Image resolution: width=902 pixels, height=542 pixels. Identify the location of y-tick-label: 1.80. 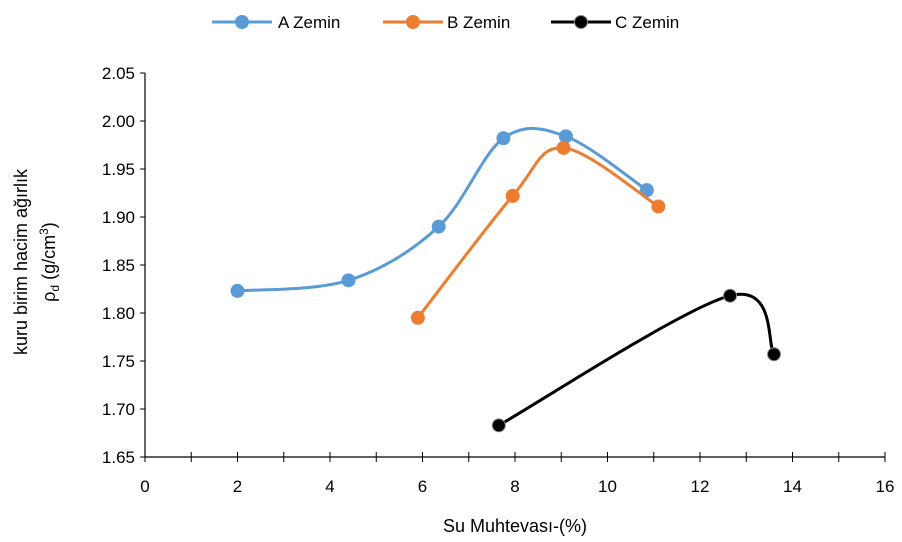
(118, 313).